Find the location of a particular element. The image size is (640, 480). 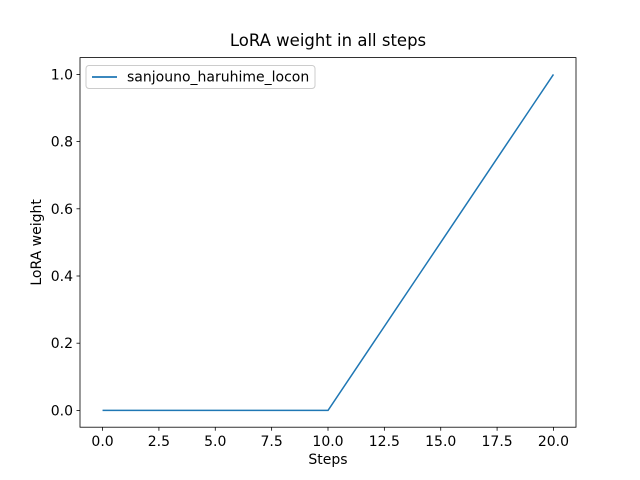

y-tick-label: 0.8 is located at coordinates (62, 143).